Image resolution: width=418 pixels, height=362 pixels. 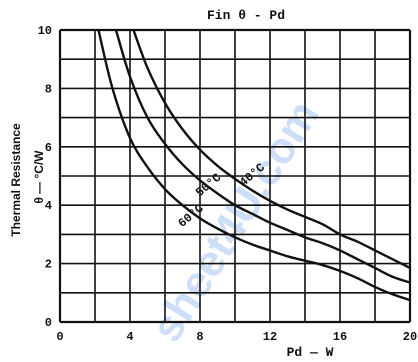 I want to click on x-axis-label: Pd — W, so click(x=310, y=352).